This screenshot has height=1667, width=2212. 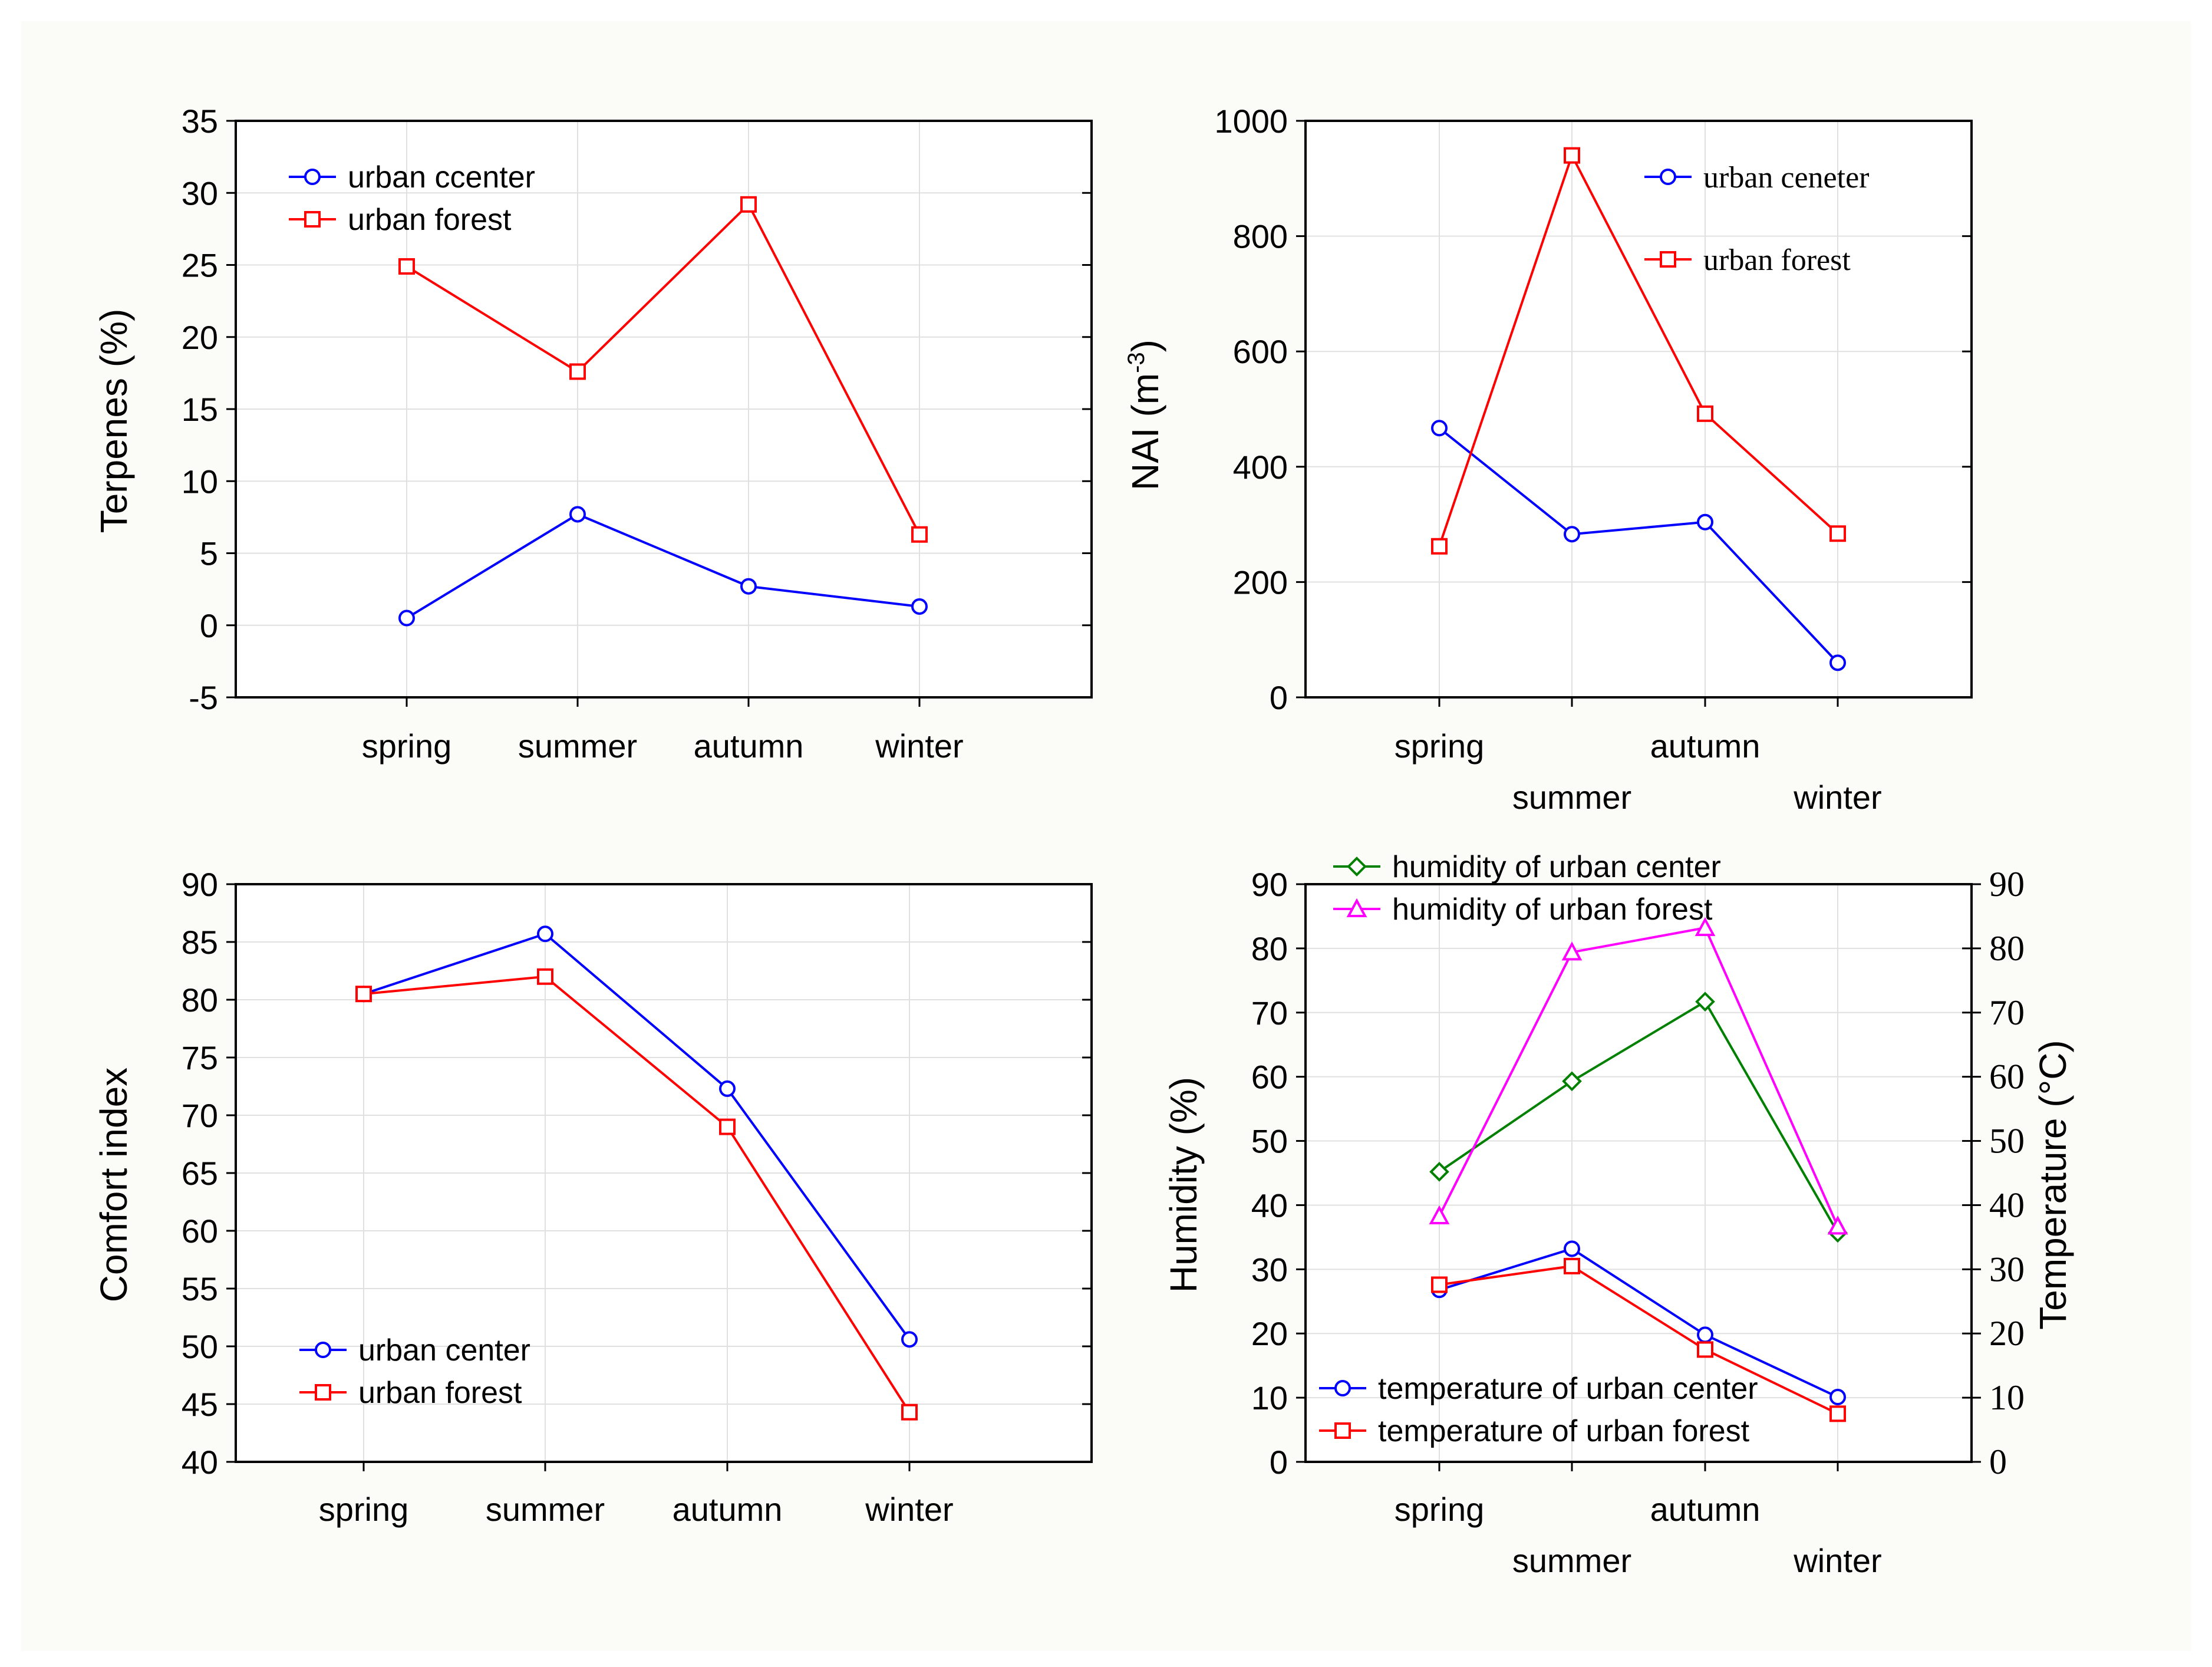 What do you see at coordinates (1998, 1461) in the screenshot?
I see `y2-tick-label: 0` at bounding box center [1998, 1461].